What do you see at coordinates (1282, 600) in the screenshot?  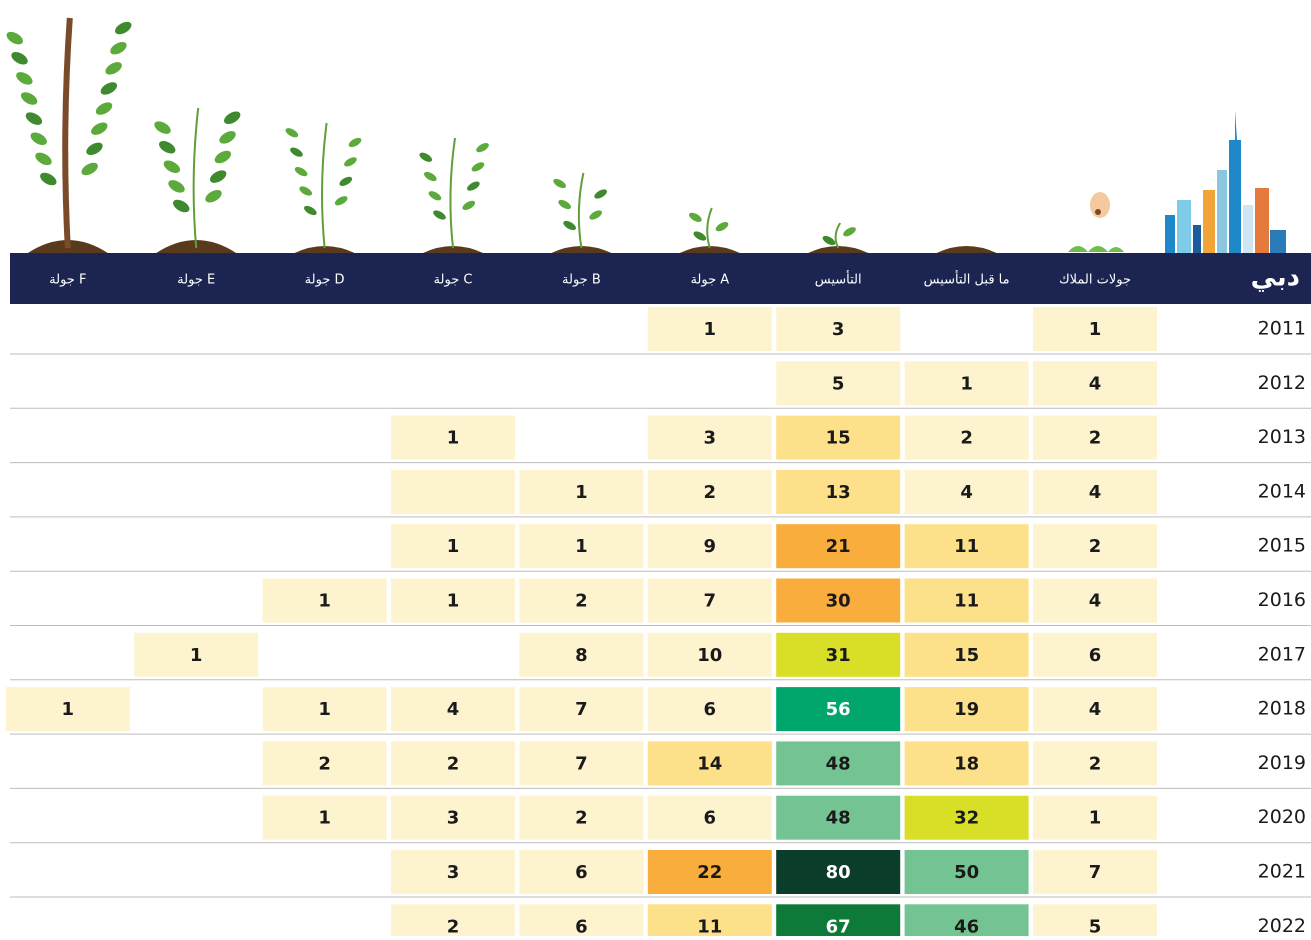 I see `year-label: 2016` at bounding box center [1282, 600].